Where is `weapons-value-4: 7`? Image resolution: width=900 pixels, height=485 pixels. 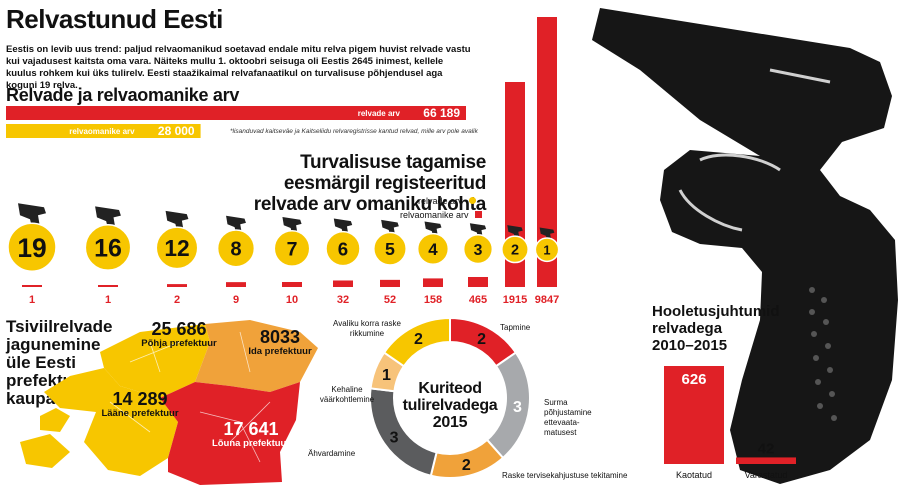
weapons-value-4: 7 is located at coordinates (292, 250).